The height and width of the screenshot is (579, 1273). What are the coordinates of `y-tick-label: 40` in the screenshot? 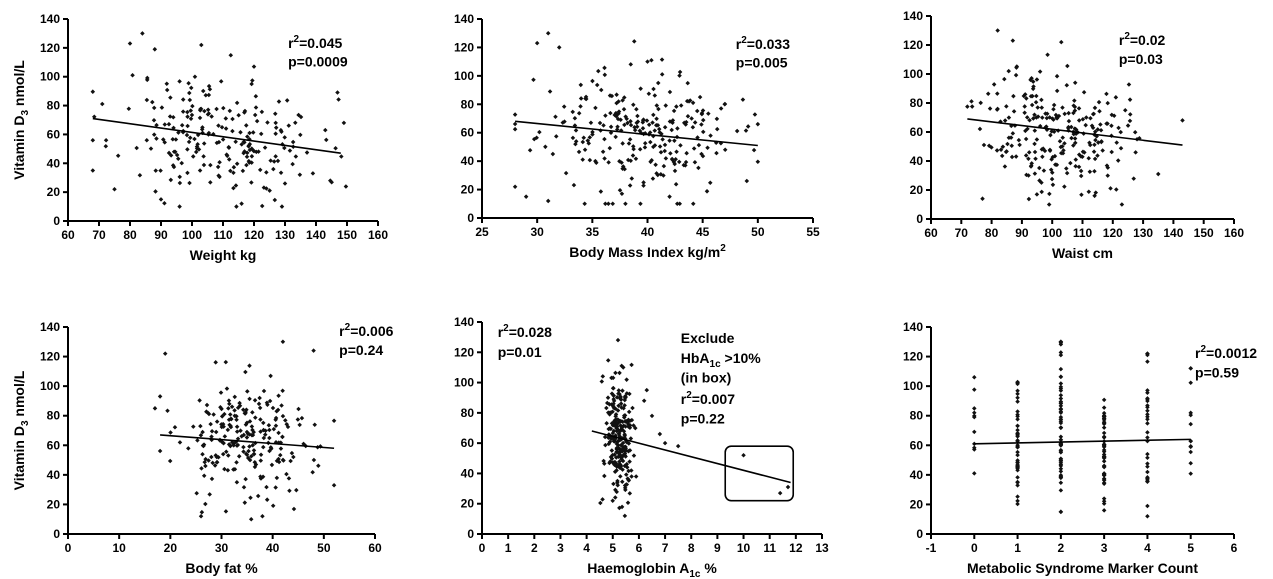 It's located at (917, 161).